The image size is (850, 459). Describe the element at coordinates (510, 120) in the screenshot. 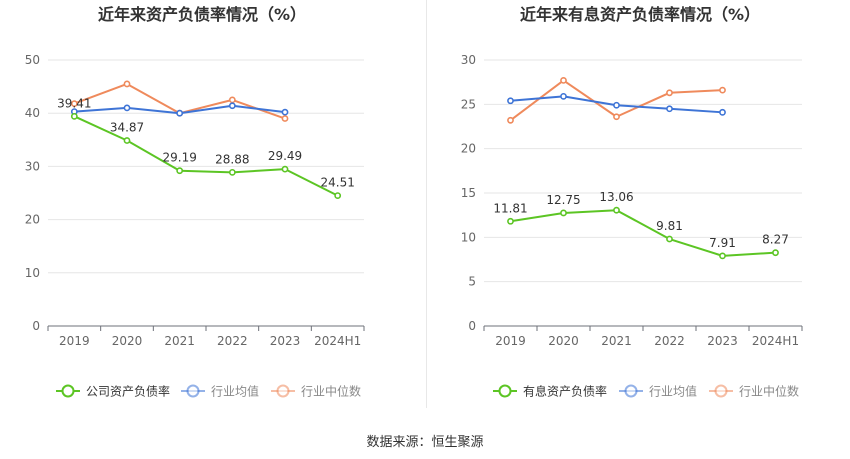

I see `chart2-point-median-2019` at that location.